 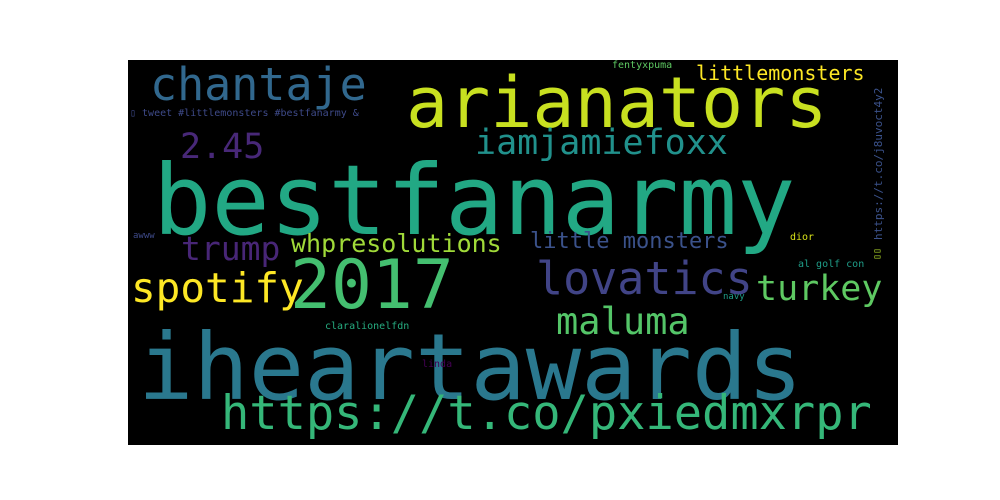 I want to click on word-spotify: spotify, so click(x=217, y=288).